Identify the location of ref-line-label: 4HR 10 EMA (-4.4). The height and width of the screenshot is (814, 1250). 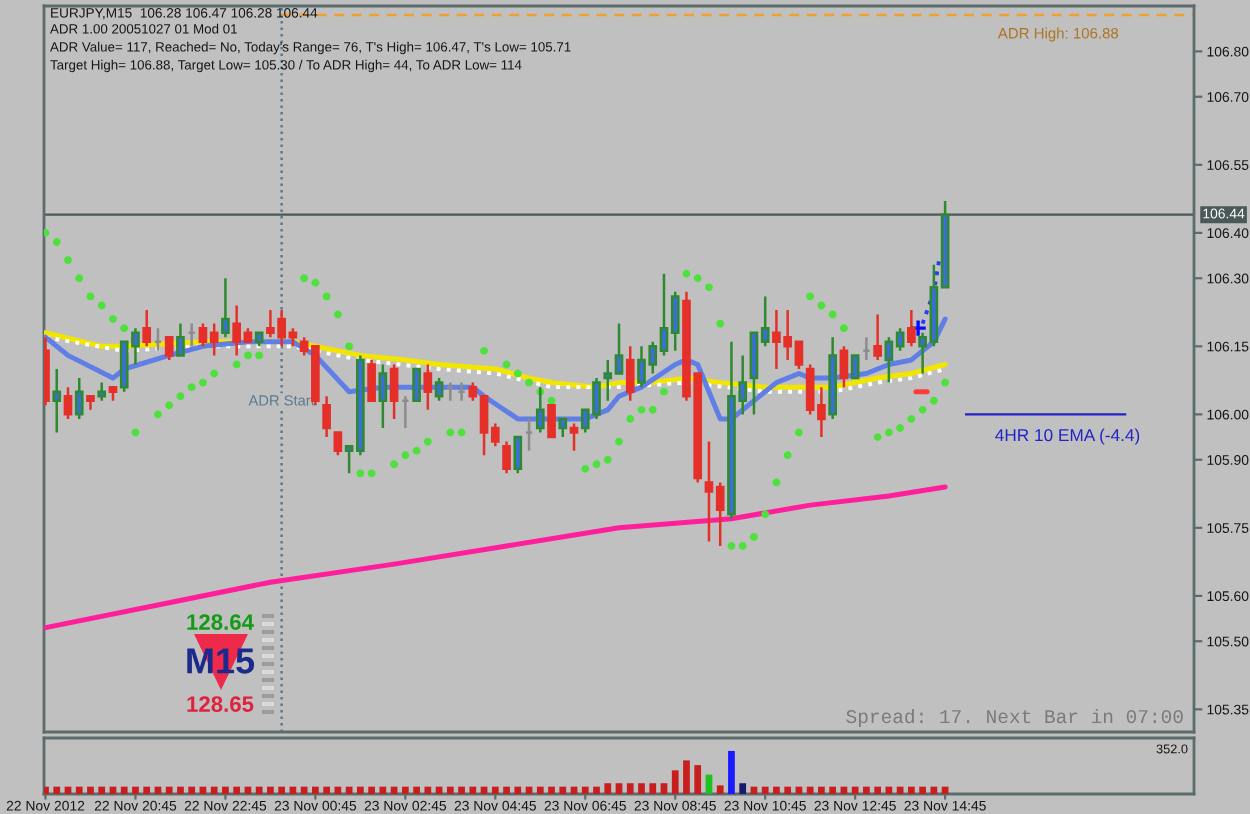
(1067, 436).